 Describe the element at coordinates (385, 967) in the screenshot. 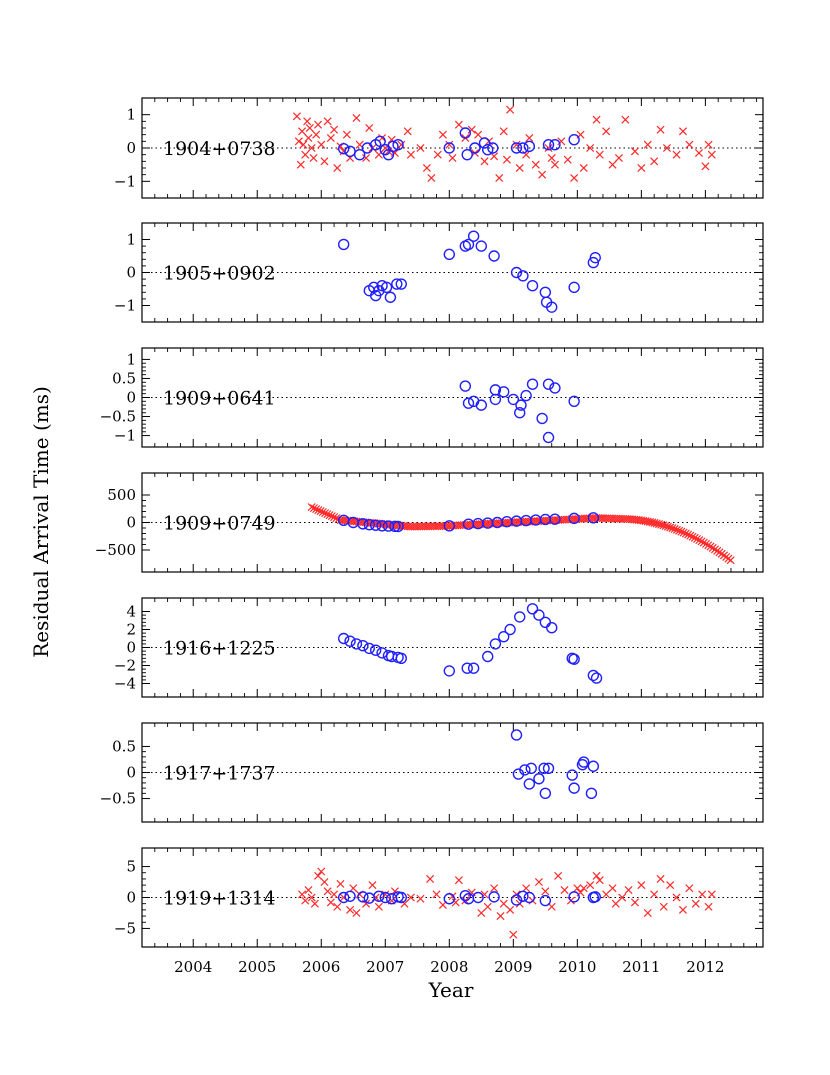

I see `x-tick-label: 2007` at that location.